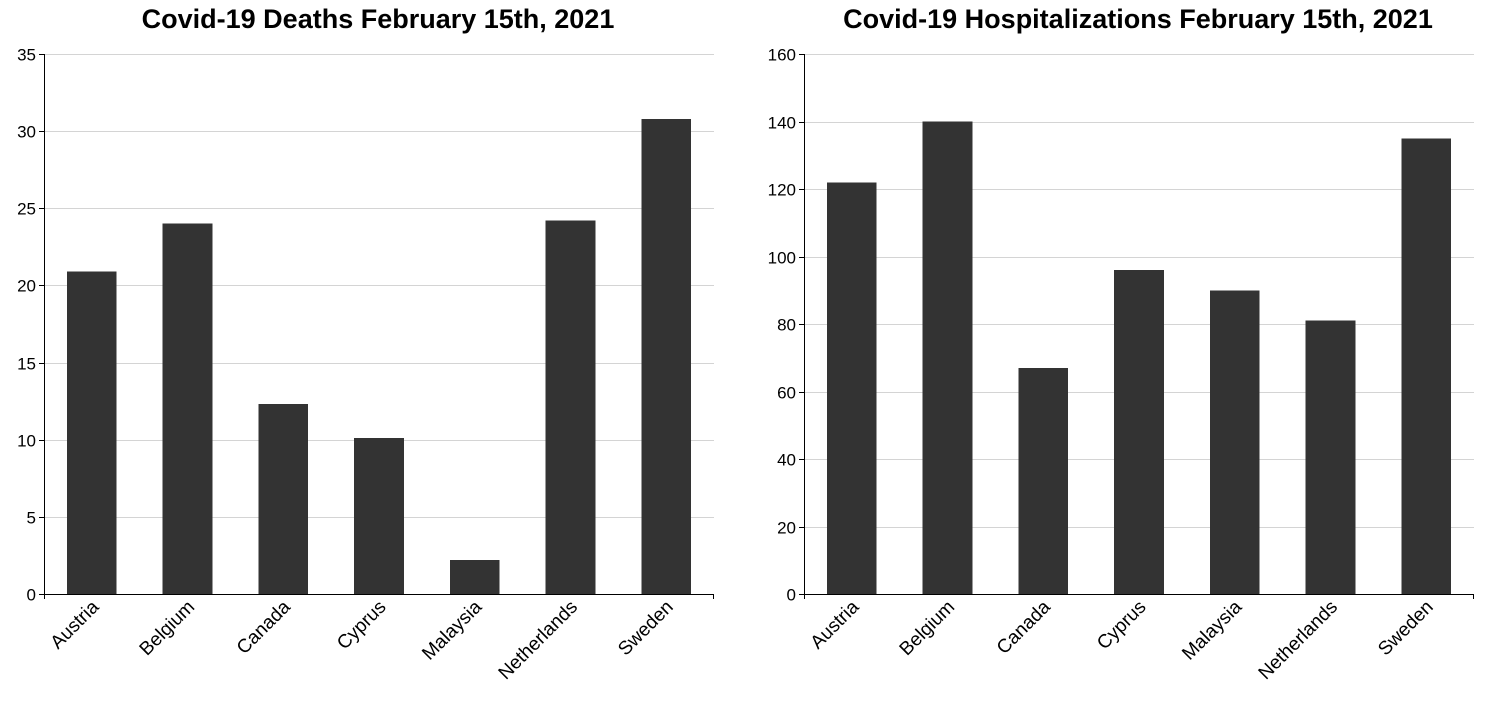  What do you see at coordinates (791, 595) in the screenshot?
I see `hospitalizations-chart-y-tick-label: 0` at bounding box center [791, 595].